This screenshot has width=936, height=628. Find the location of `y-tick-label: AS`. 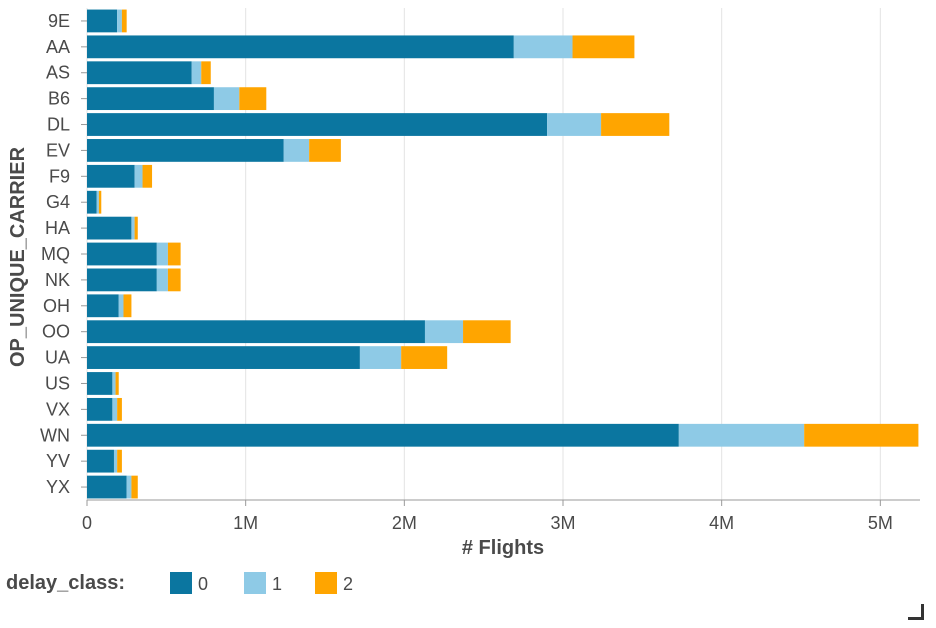

y-tick-label: AS is located at coordinates (58, 73).